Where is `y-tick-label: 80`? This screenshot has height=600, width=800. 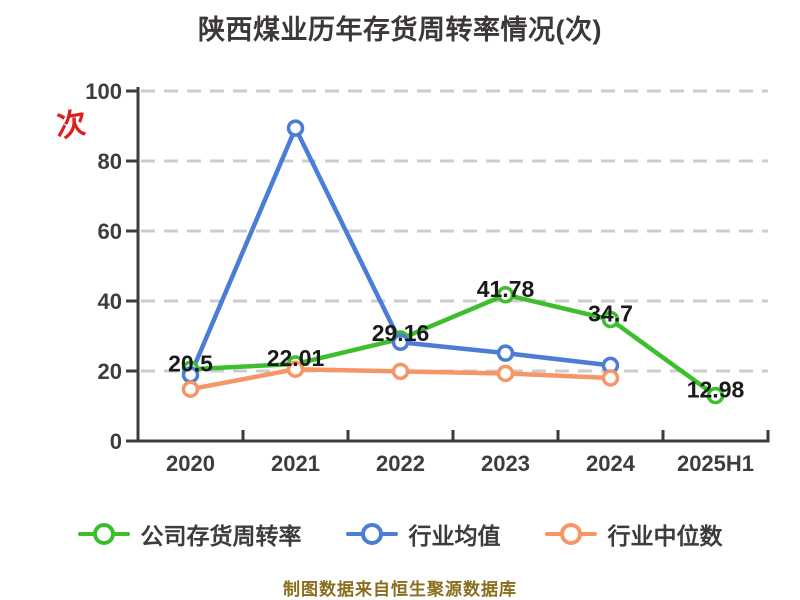 y-tick-label: 80 is located at coordinates (110, 161).